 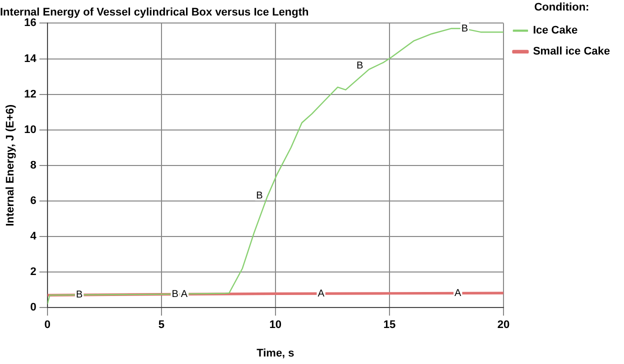 What do you see at coordinates (34, 236) in the screenshot?
I see `y-tick-label: 4` at bounding box center [34, 236].